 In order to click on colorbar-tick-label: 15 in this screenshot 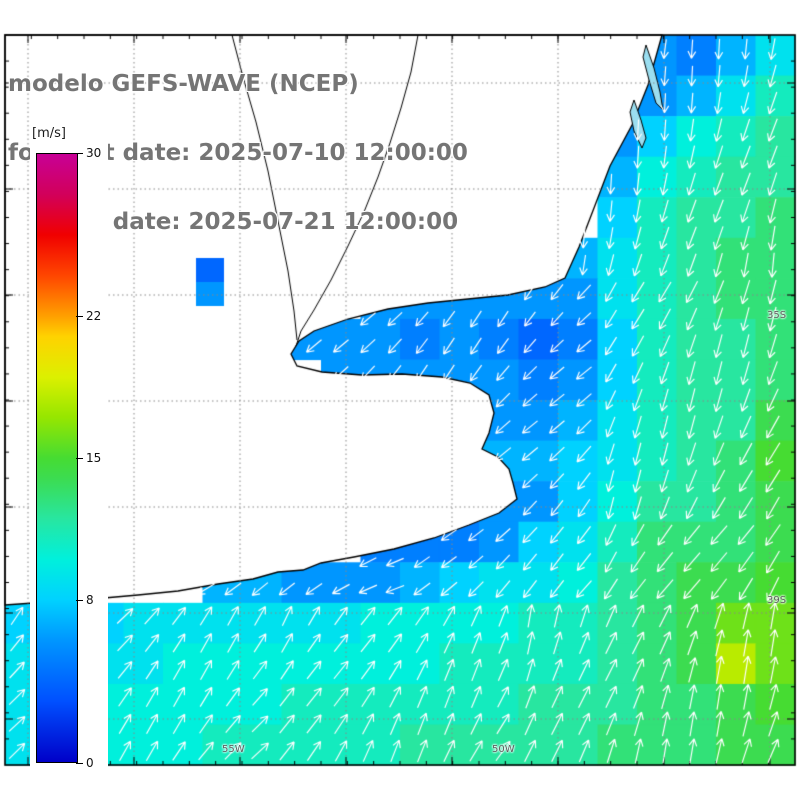, I will do `click(94, 458)`.